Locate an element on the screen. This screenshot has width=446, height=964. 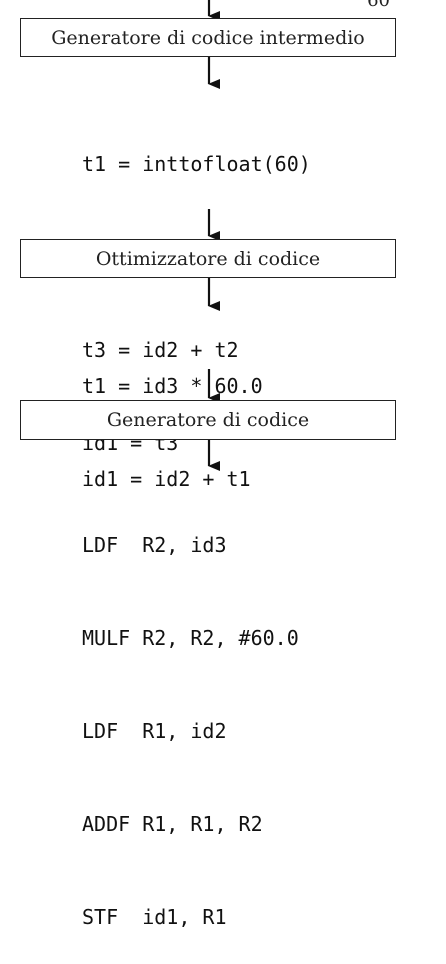
code-line: STF id1, R1 is located at coordinates (154, 917).